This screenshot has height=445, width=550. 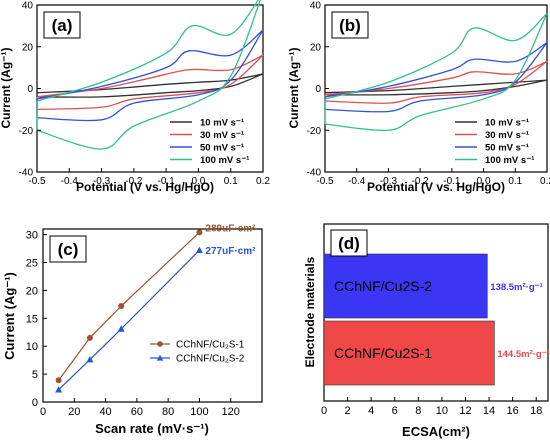 I want to click on y-tick-label: -40, so click(x=314, y=173).